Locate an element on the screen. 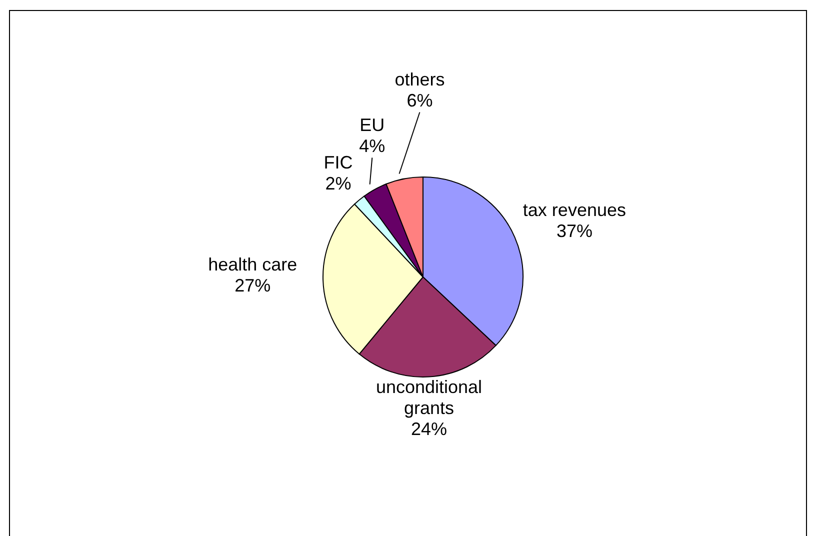  data-label: 37% is located at coordinates (574, 230).